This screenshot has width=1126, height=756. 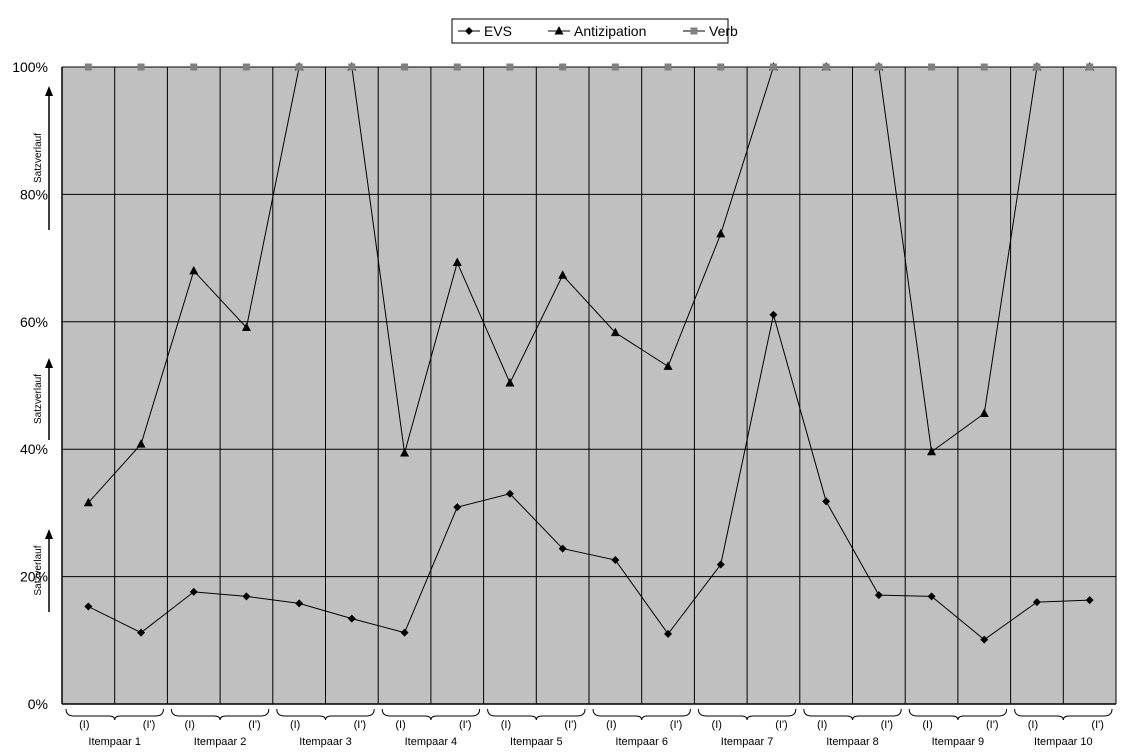 I want to click on group-label: Itempaar 8, so click(x=852, y=742).